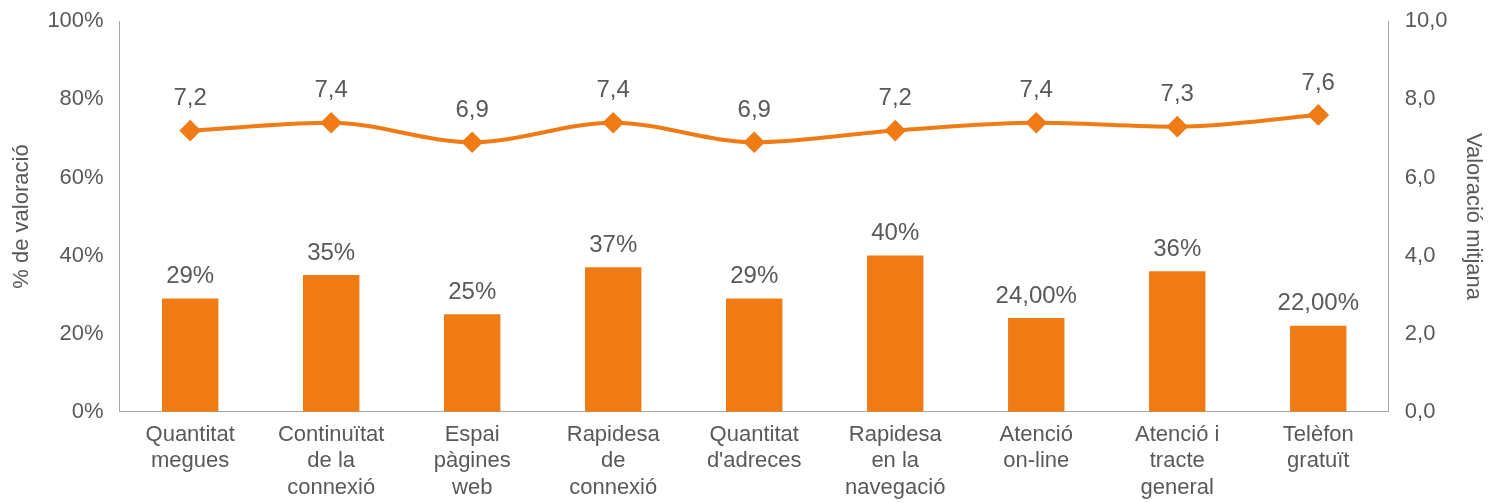 The height and width of the screenshot is (503, 1495). I want to click on data-label: 7,3, so click(1177, 93).